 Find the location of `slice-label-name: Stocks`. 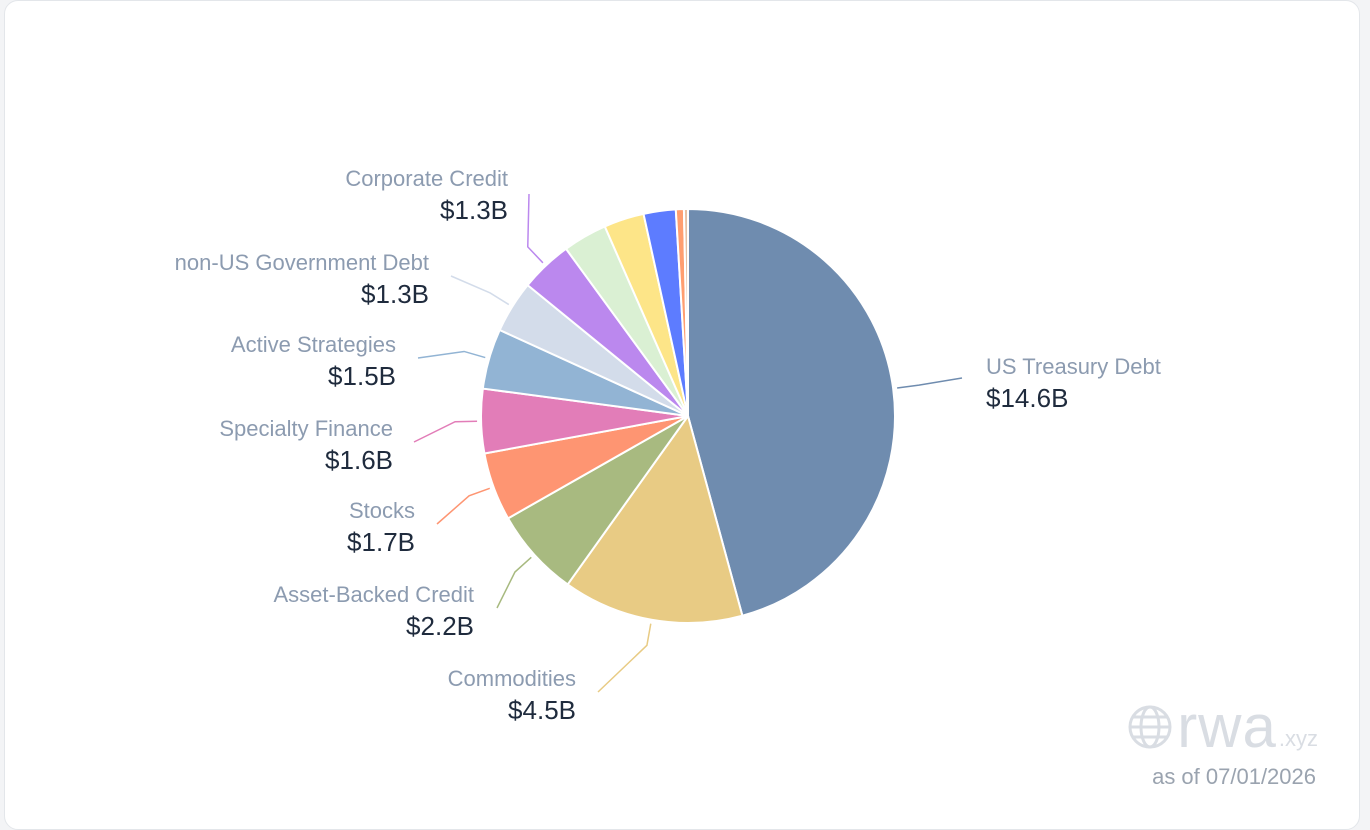

slice-label-name: Stocks is located at coordinates (382, 510).